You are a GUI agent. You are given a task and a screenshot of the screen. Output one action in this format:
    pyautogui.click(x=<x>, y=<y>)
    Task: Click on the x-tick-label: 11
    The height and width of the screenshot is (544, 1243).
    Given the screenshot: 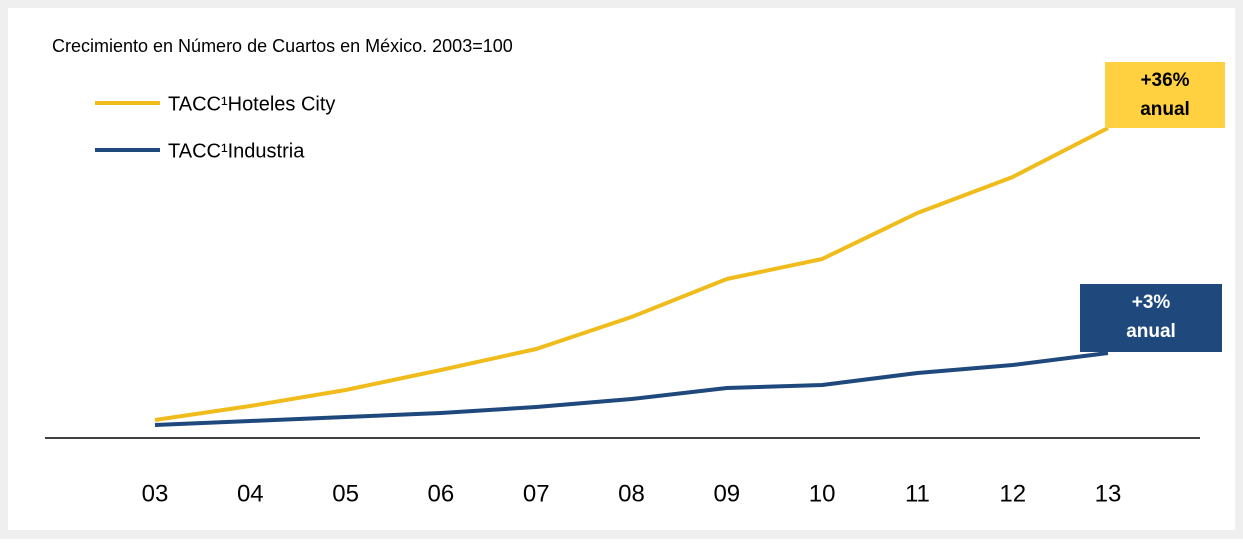 What is the action you would take?
    pyautogui.click(x=917, y=493)
    